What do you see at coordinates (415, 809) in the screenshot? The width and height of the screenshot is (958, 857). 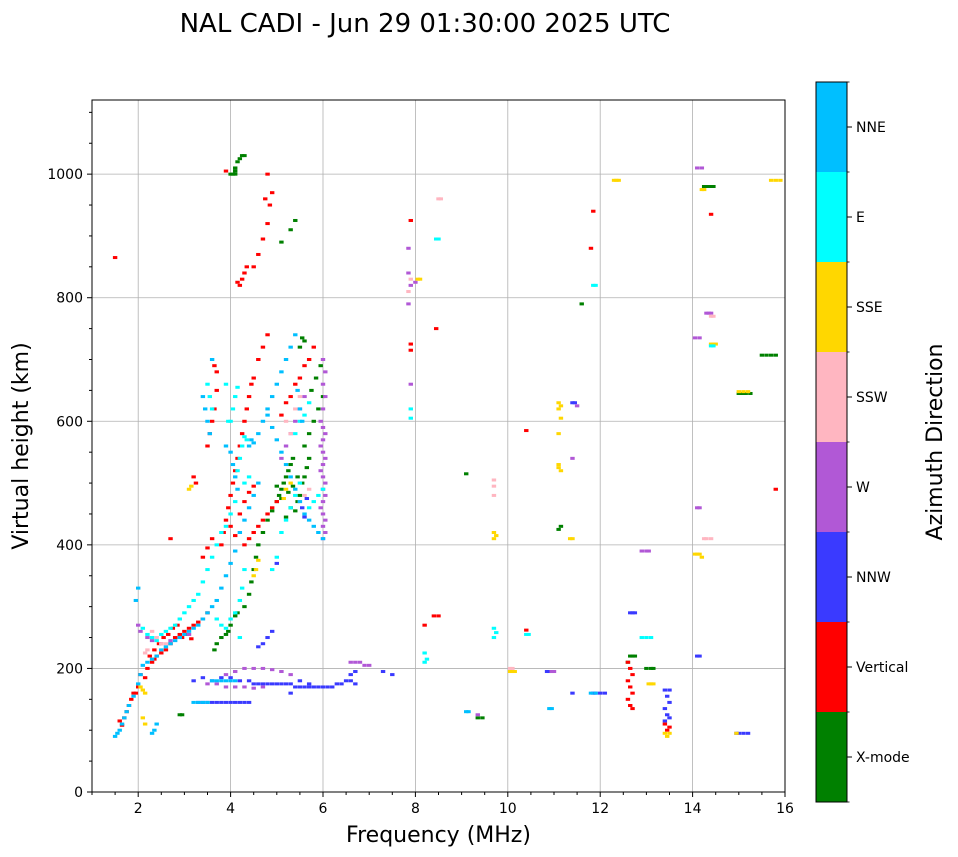 I see `x-tick-label: 8` at bounding box center [415, 809].